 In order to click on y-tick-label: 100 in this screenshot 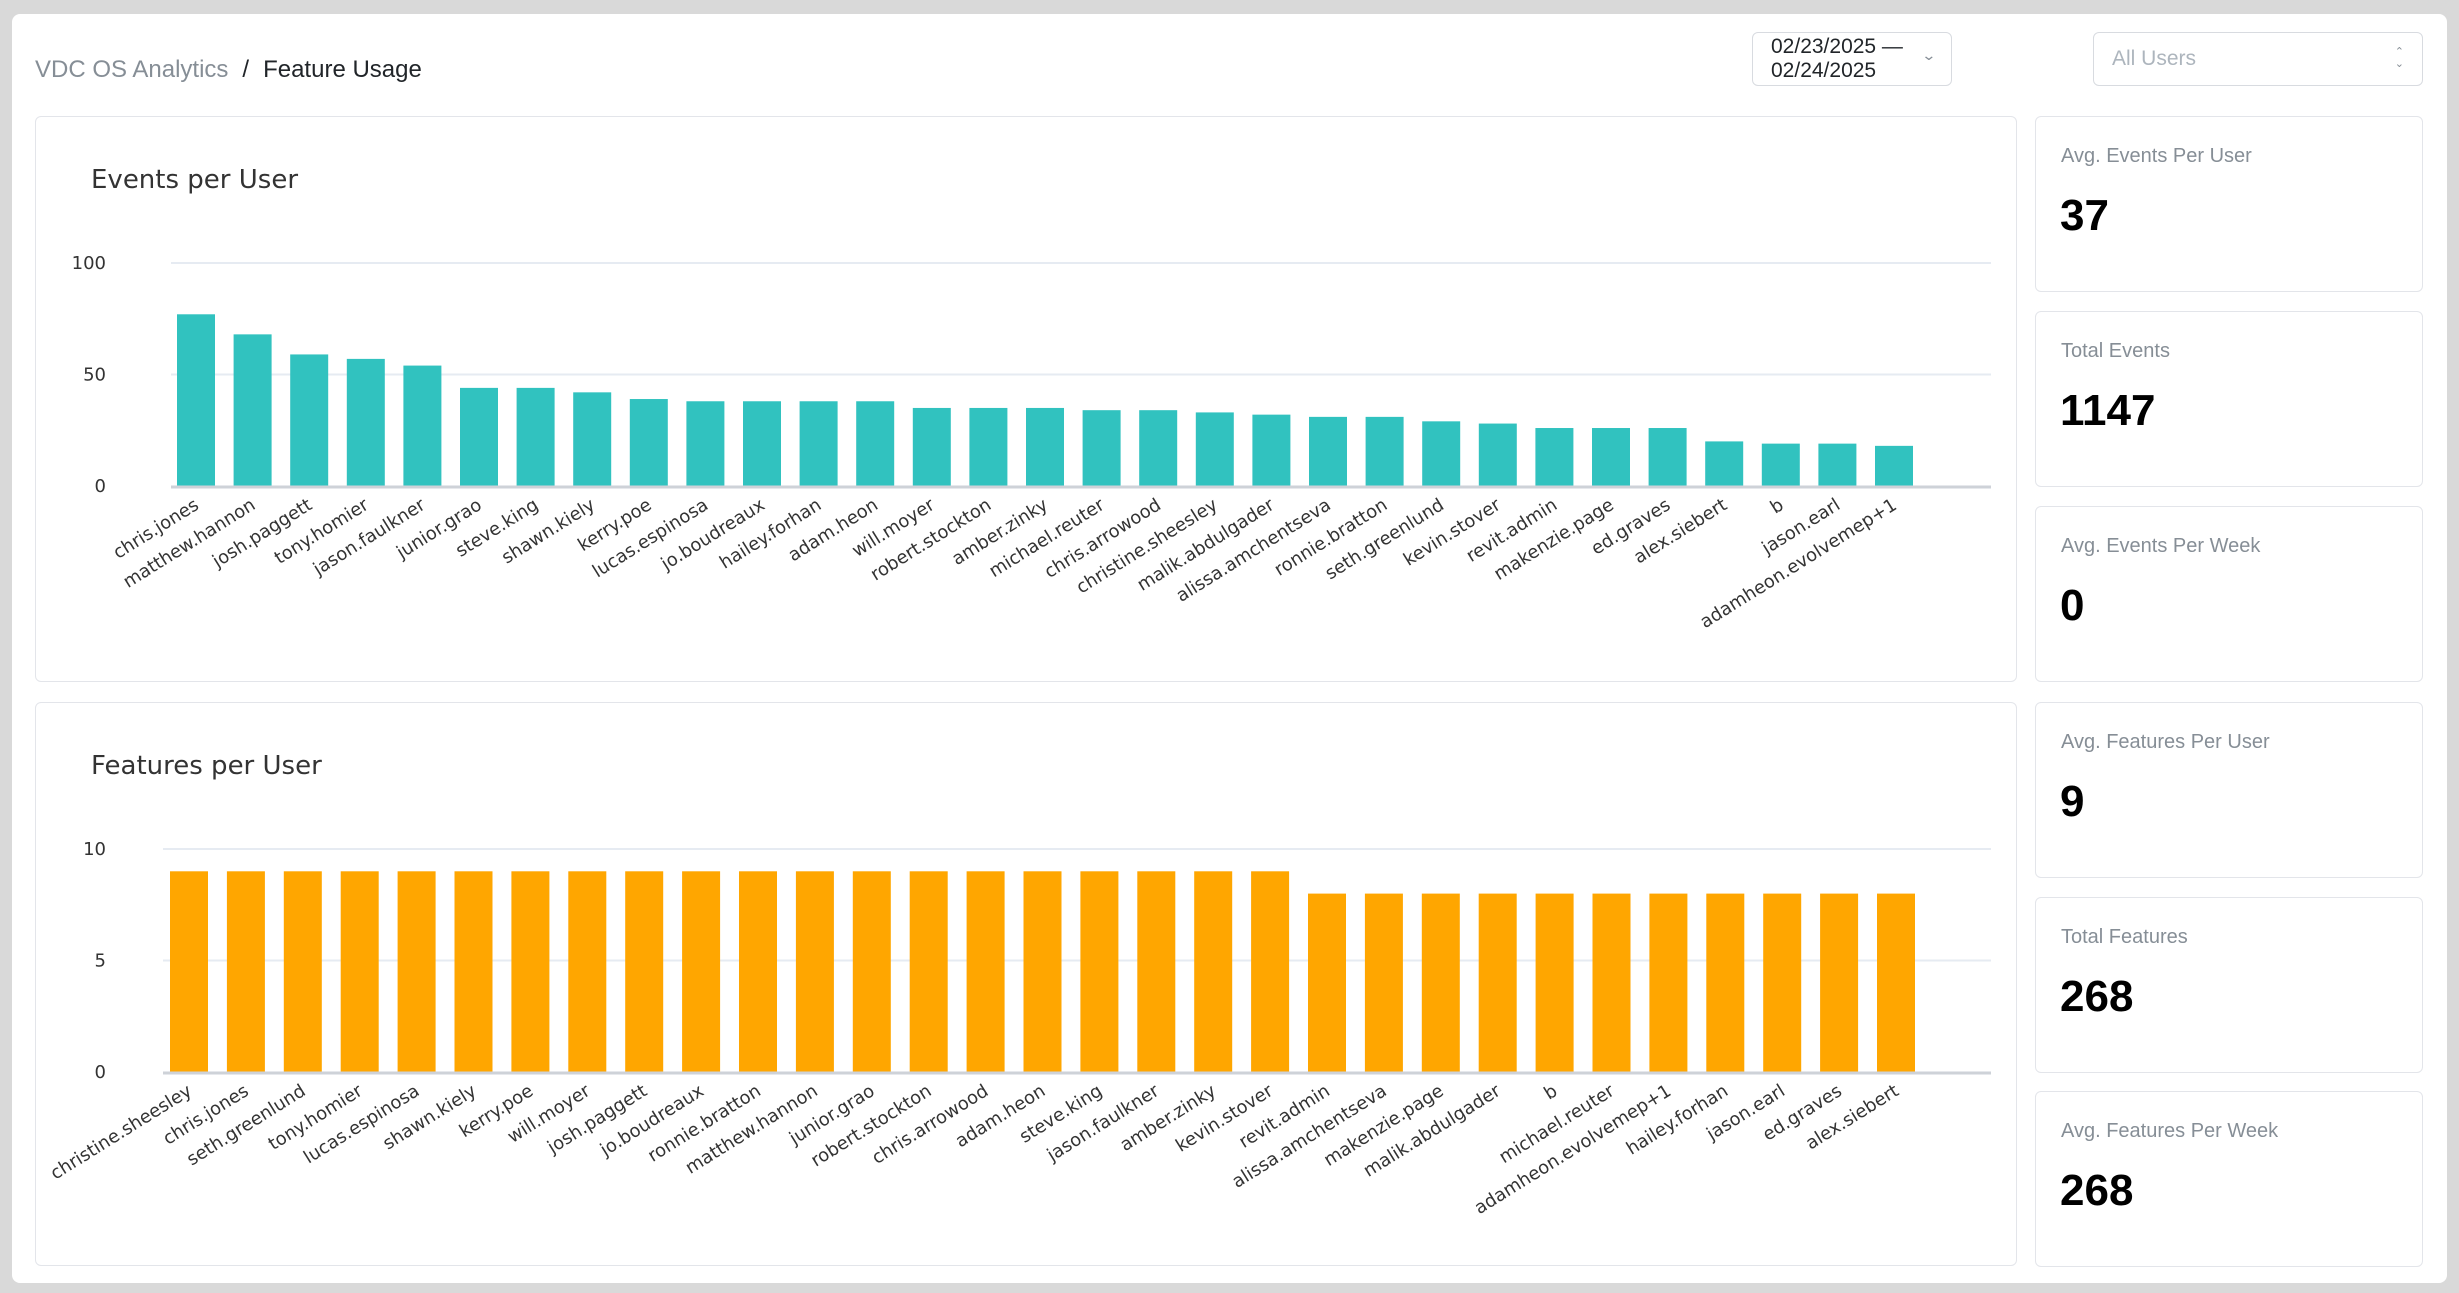, I will do `click(89, 263)`.